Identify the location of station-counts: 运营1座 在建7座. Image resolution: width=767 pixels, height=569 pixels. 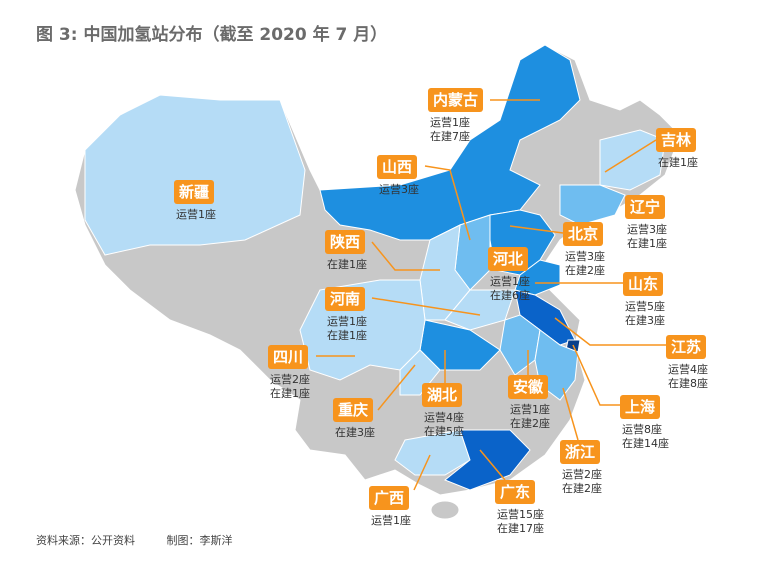
(450, 130).